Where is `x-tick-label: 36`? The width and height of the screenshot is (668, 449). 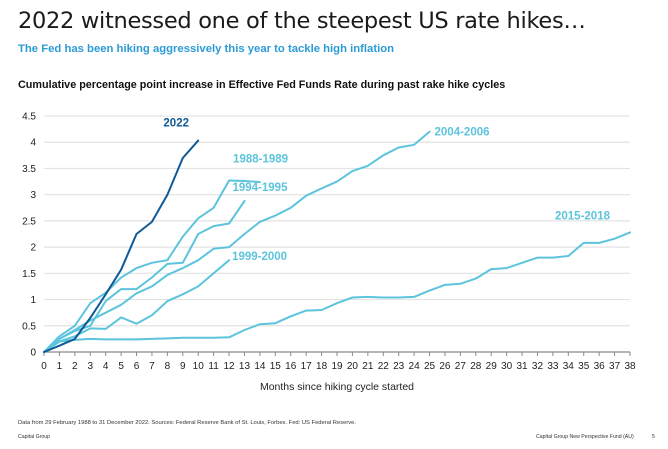
x-tick-label: 36 is located at coordinates (600, 366).